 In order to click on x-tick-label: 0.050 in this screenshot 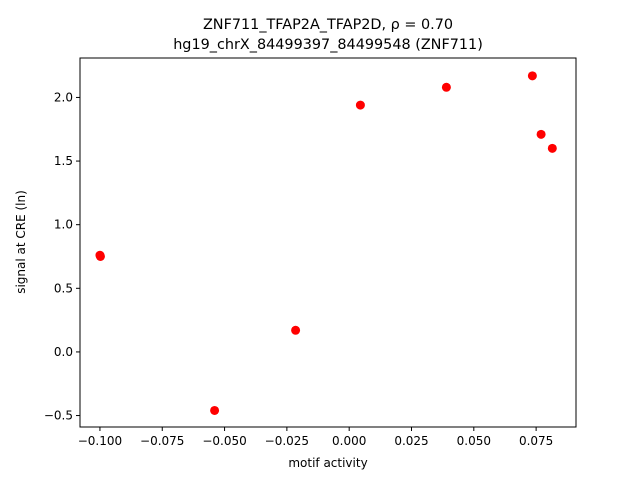, I will do `click(474, 441)`.